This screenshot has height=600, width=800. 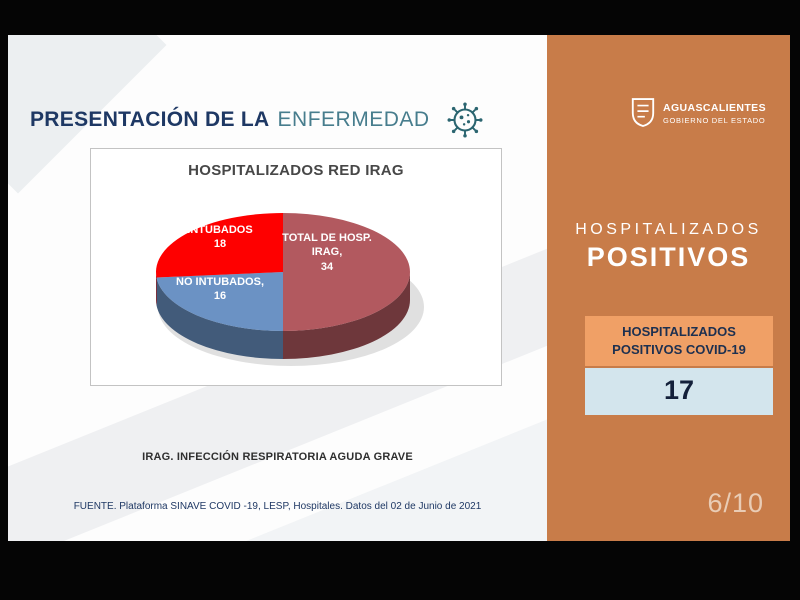 I want to click on logo-text: AGUASCALIENTES GOBIERNO DEL ESTADO, so click(x=714, y=113).